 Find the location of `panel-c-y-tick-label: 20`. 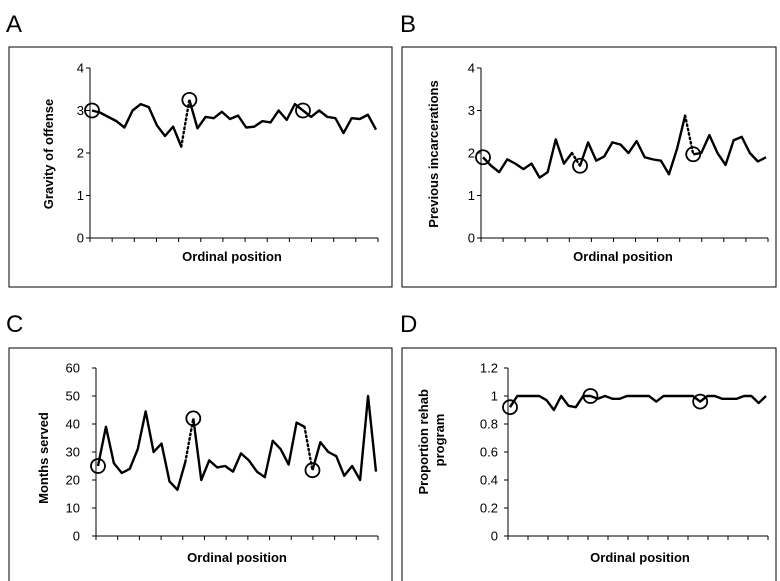

panel-c-y-tick-label: 20 is located at coordinates (73, 480).